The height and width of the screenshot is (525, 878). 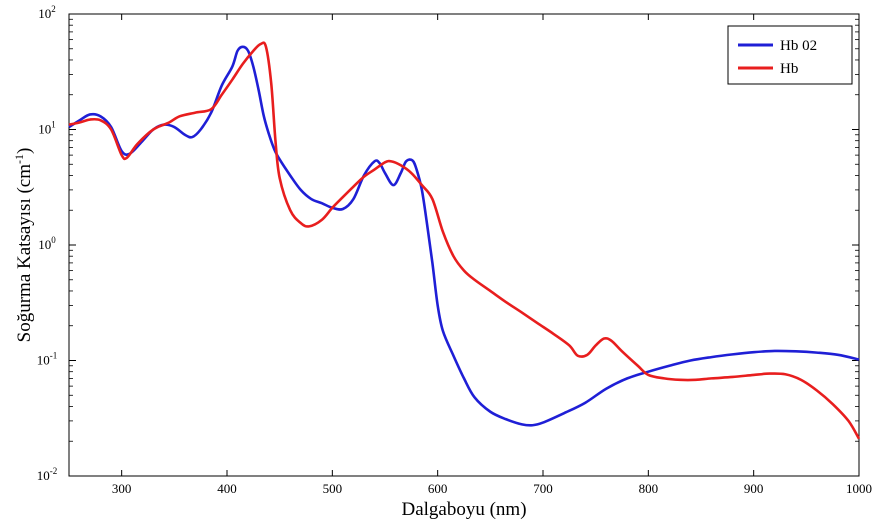 What do you see at coordinates (859, 488) in the screenshot?
I see `x-tick-label: 1000` at bounding box center [859, 488].